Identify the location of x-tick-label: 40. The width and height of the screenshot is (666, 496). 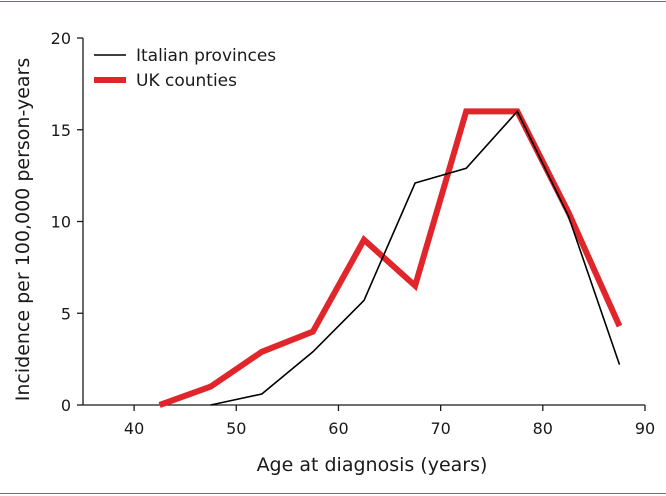
(134, 428).